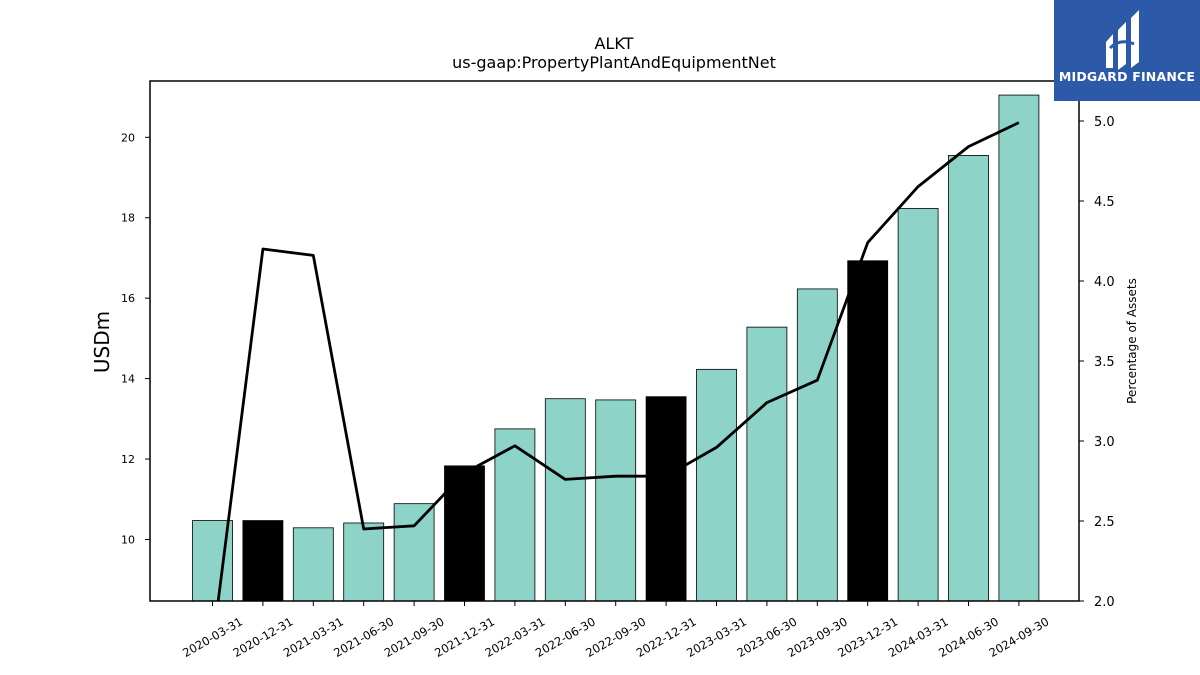 The image size is (1200, 675). I want to click on y2-tick-label: 3.5, so click(1104, 362).